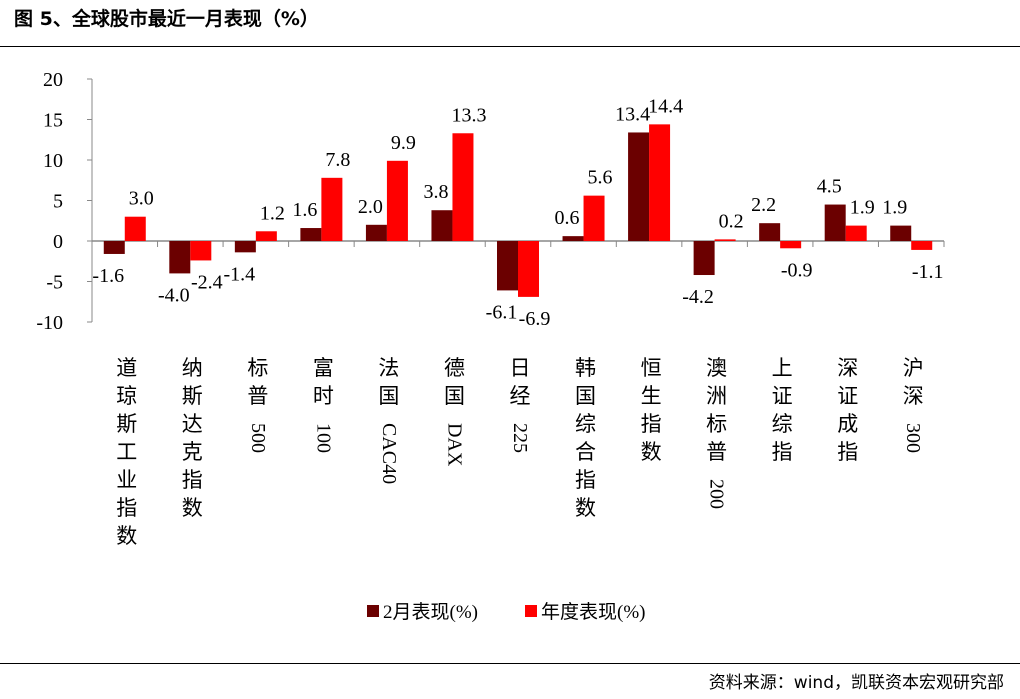 The height and width of the screenshot is (699, 1020). I want to click on category-label-char: 克, so click(192, 452).